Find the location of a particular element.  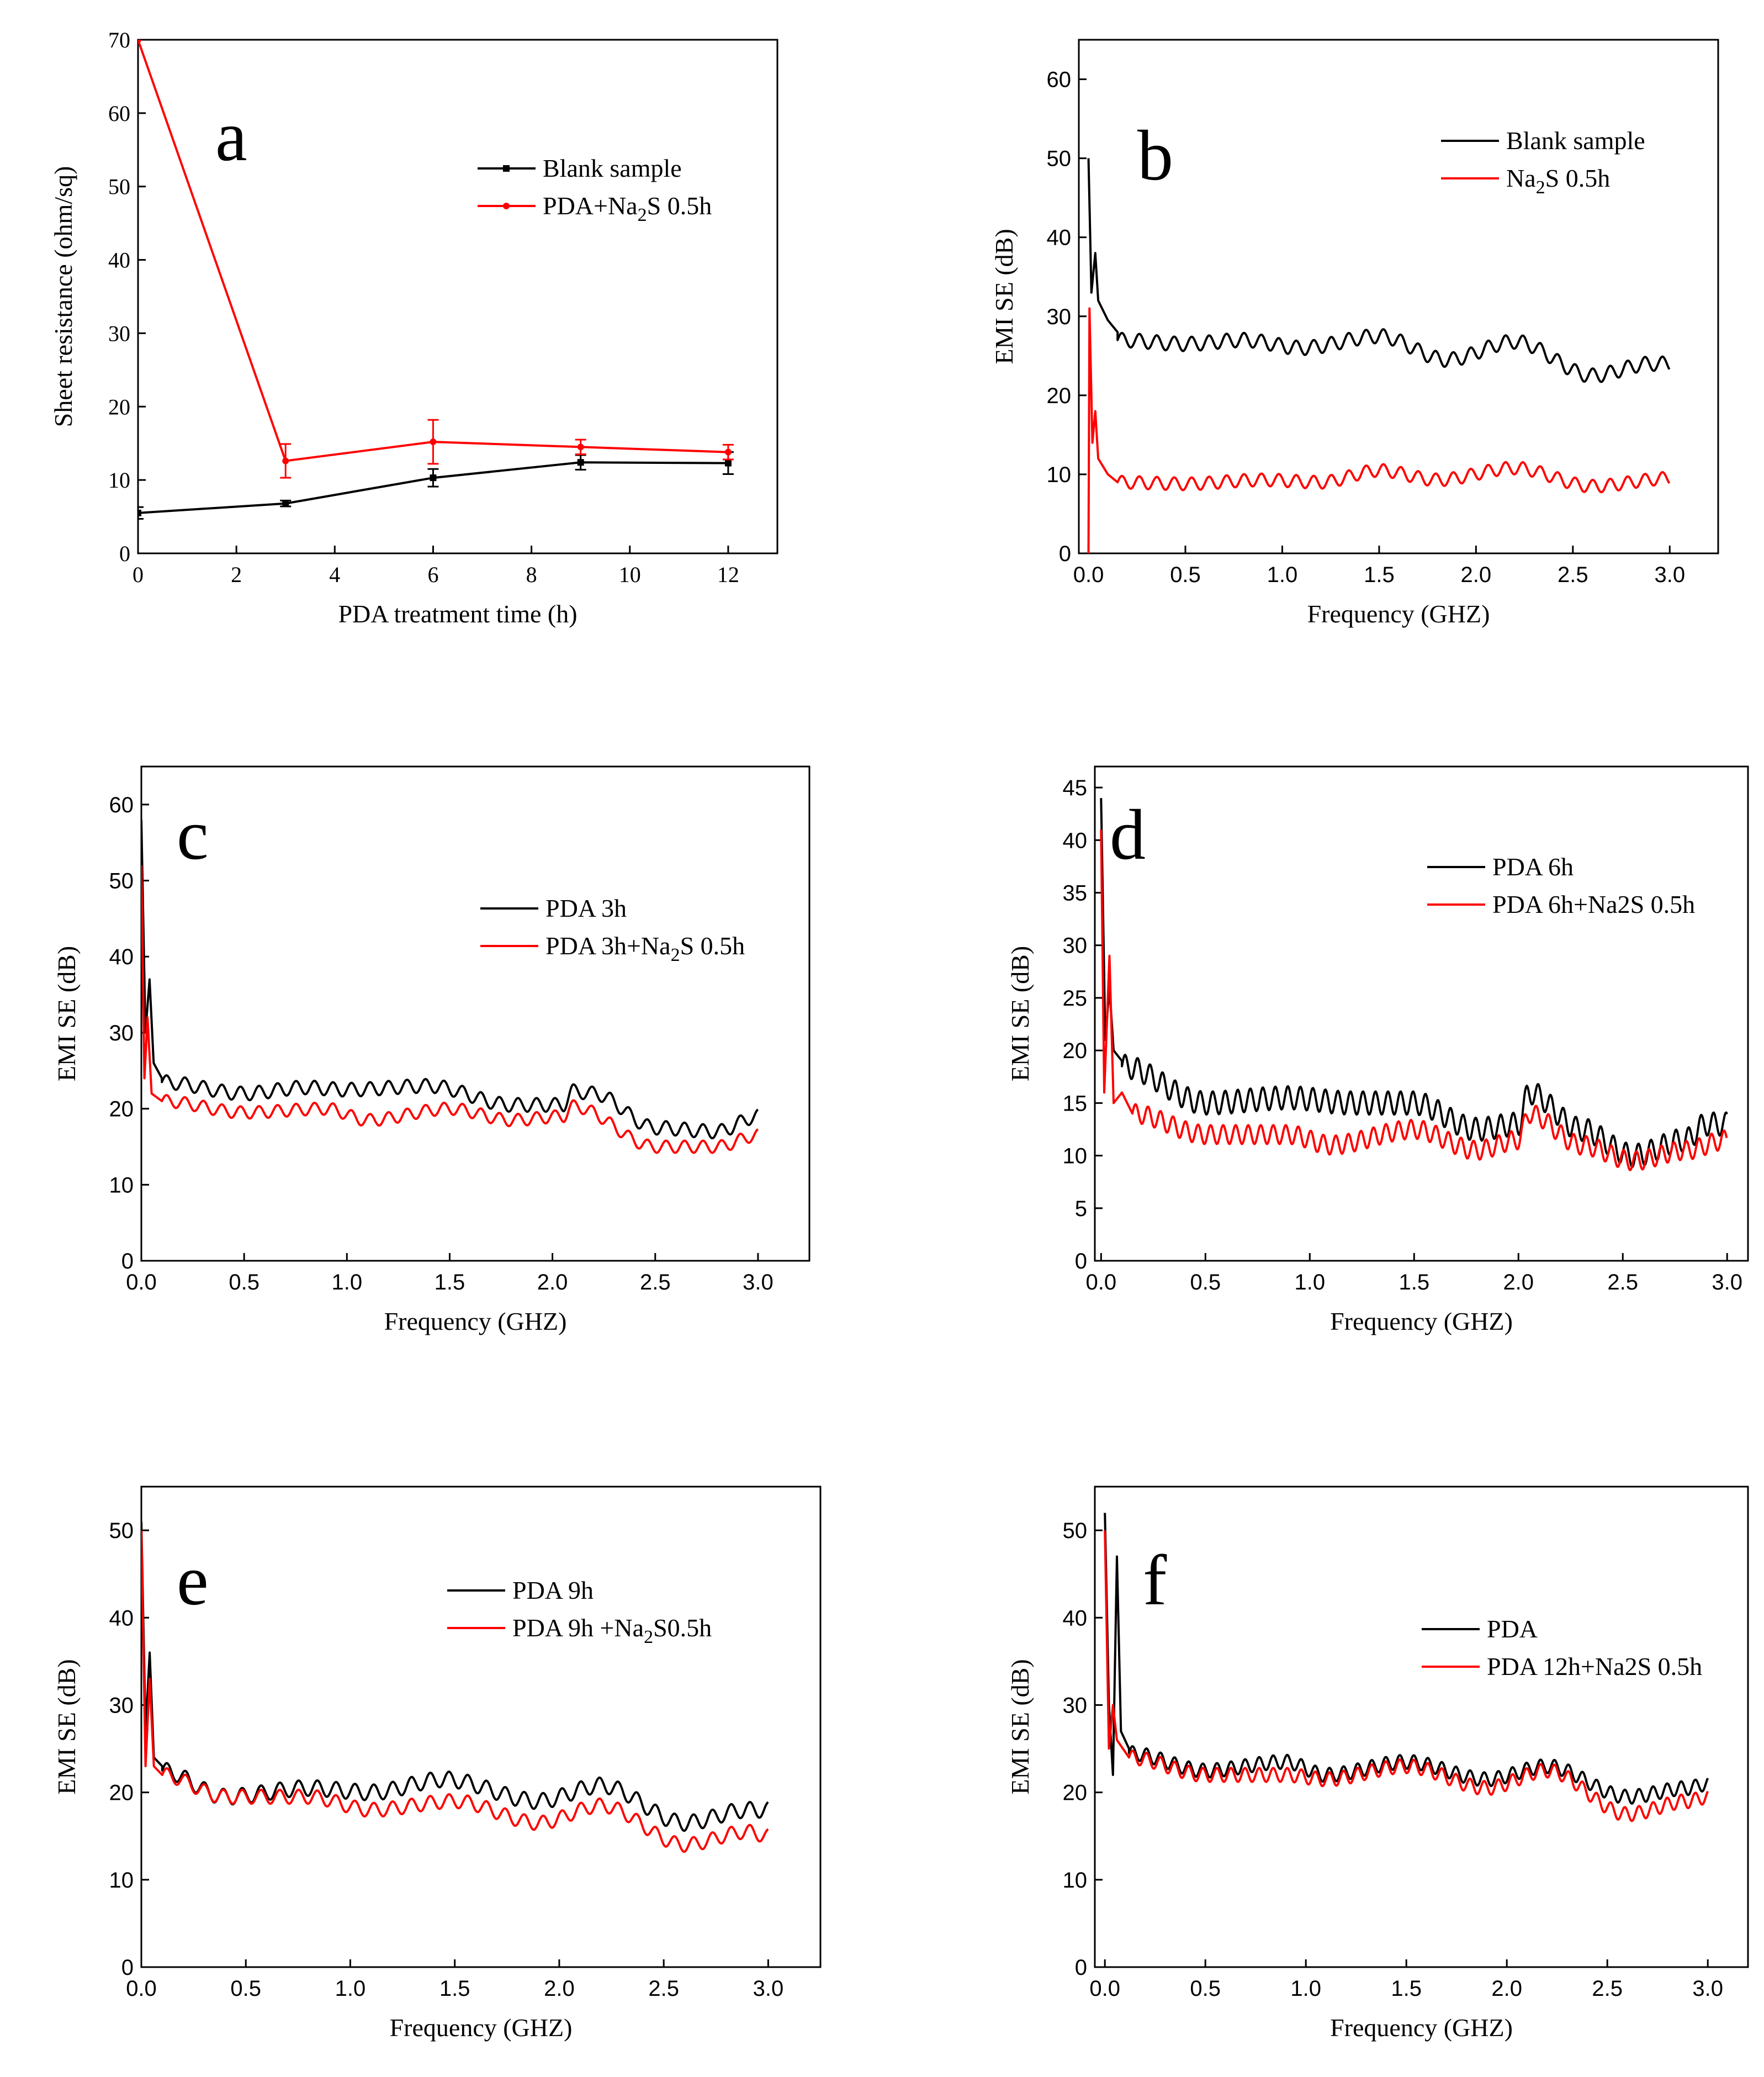

legend: Blank sample PDA+Na2S 0.5h is located at coordinates (595, 190).